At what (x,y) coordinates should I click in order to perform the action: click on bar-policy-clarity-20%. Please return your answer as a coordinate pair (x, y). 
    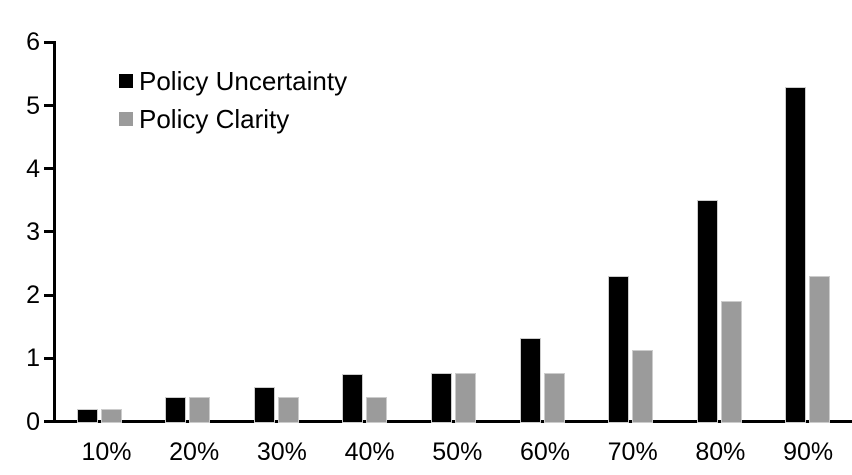
    Looking at the image, I should click on (200, 410).